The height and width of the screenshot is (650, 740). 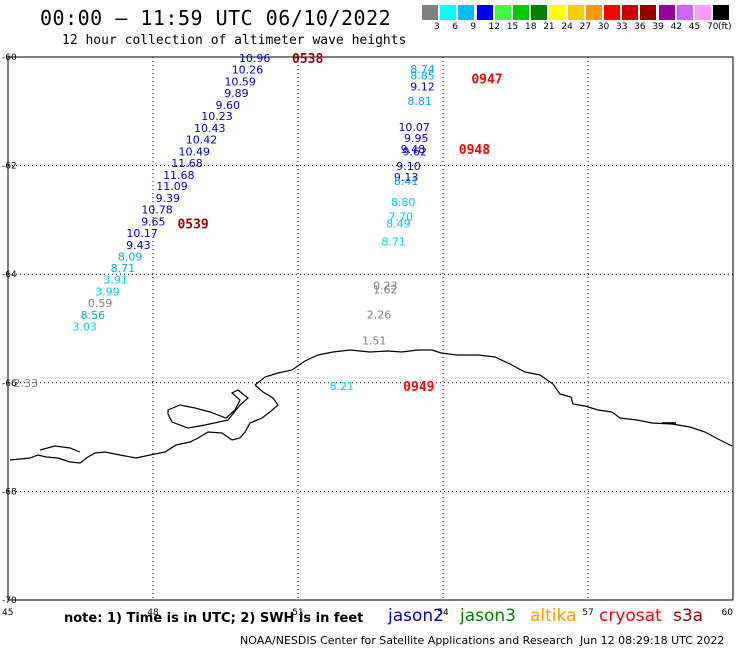 I want to click on scale-tick-label: 39, so click(x=658, y=27).